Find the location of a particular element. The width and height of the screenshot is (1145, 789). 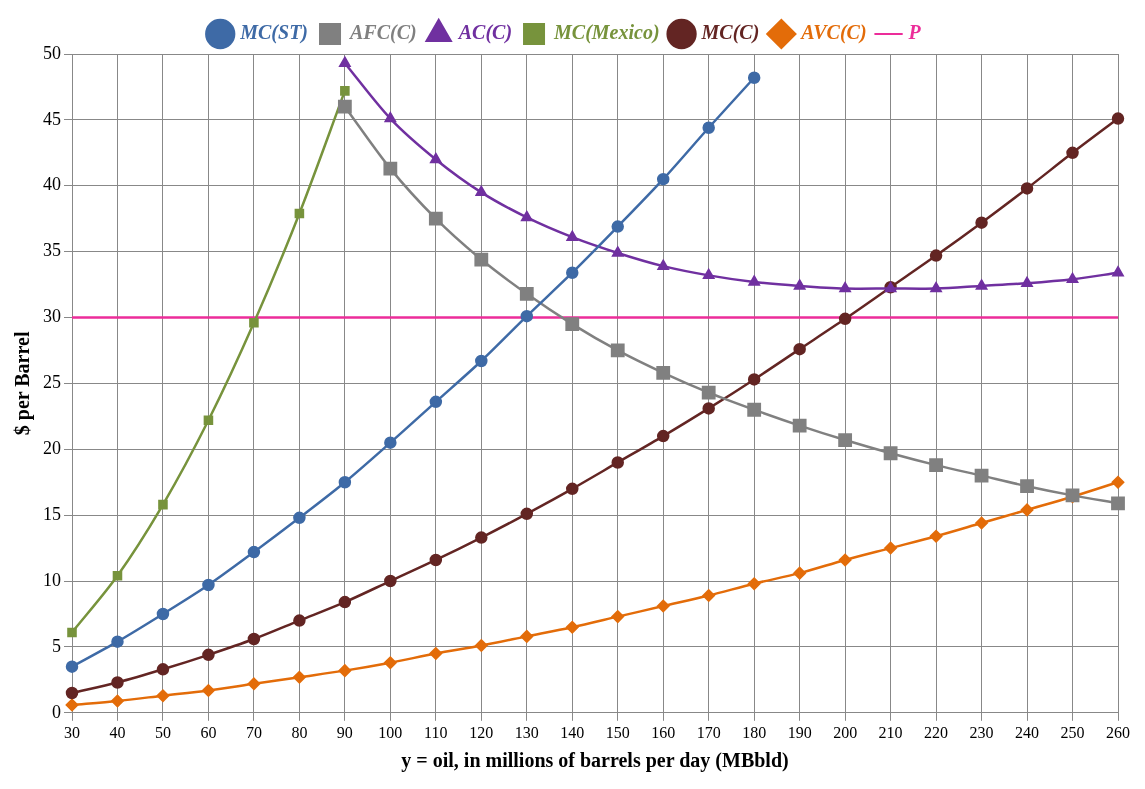

x-tick-label: 170 is located at coordinates (708, 732).